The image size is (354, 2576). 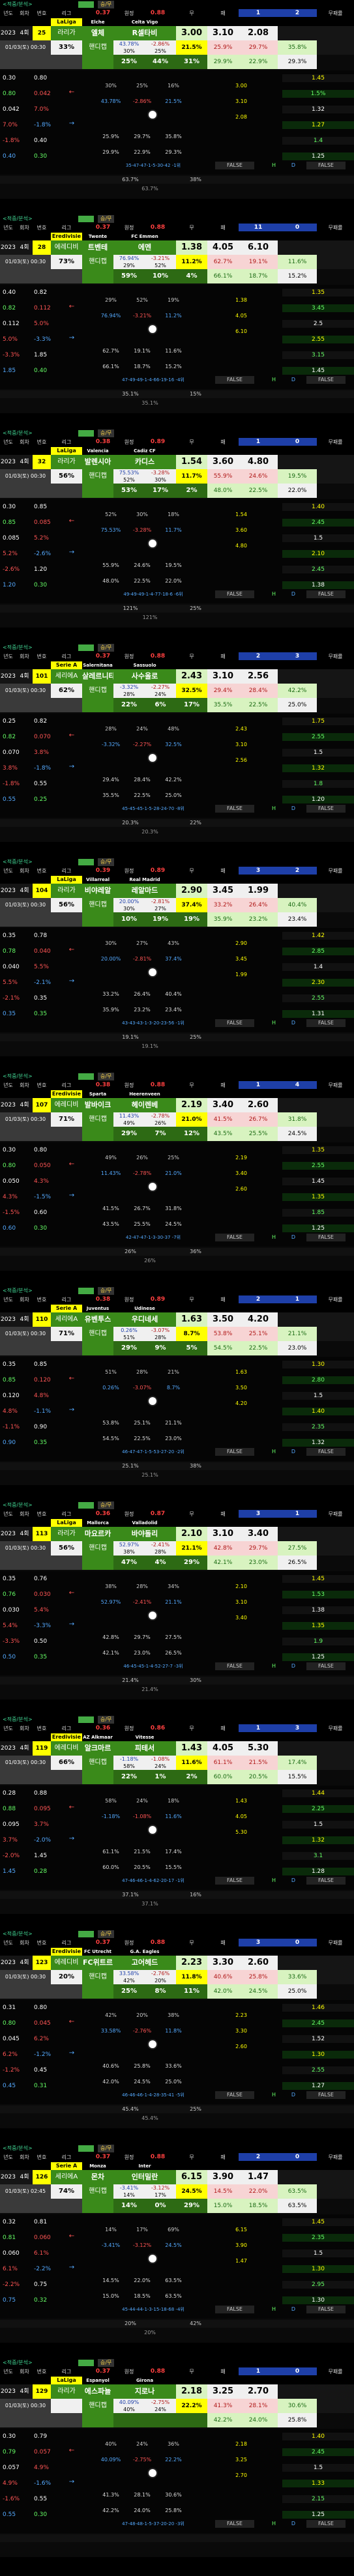 I want to click on left-metric-b: 0.45, so click(x=41, y=2070).